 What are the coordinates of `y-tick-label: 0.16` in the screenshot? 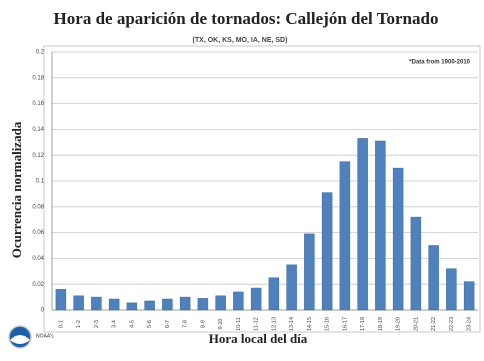 It's located at (38, 104).